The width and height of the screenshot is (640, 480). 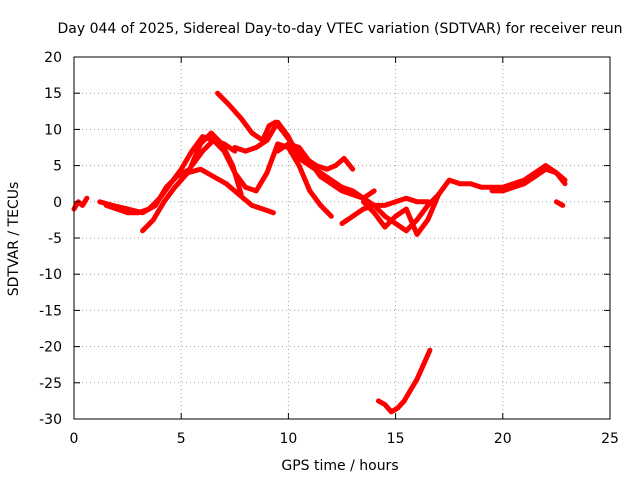 What do you see at coordinates (57, 203) in the screenshot?
I see `y-tick-label: 0` at bounding box center [57, 203].